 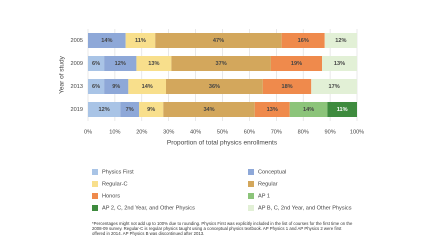 What do you see at coordinates (276, 132) in the screenshot?
I see `x-tick-label: 70%` at bounding box center [276, 132].